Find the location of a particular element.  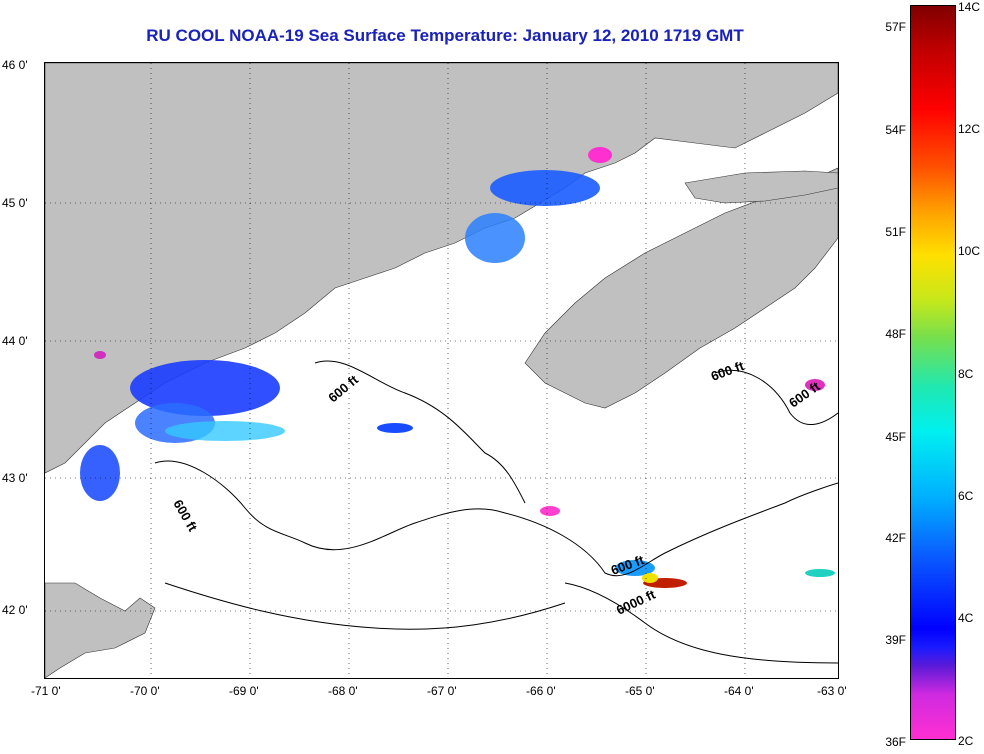

colorbar-f-label: 36F is located at coordinates (895, 742).